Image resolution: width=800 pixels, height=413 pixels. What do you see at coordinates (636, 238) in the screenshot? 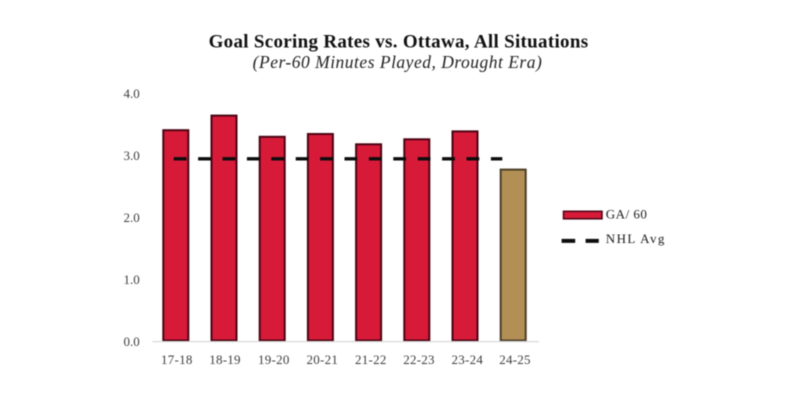
I see `svg-text: NHL Avg` at bounding box center [636, 238].